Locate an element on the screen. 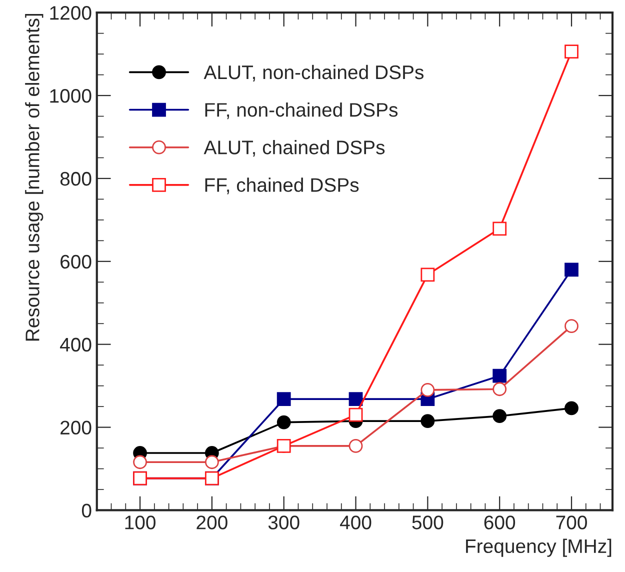  x-tick-label: 700 is located at coordinates (571, 523).